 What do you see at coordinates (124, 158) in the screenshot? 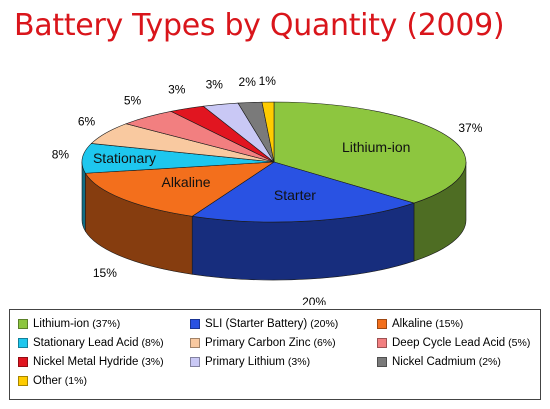
I see `pie-inner-label-stationary: Stationary` at bounding box center [124, 158].